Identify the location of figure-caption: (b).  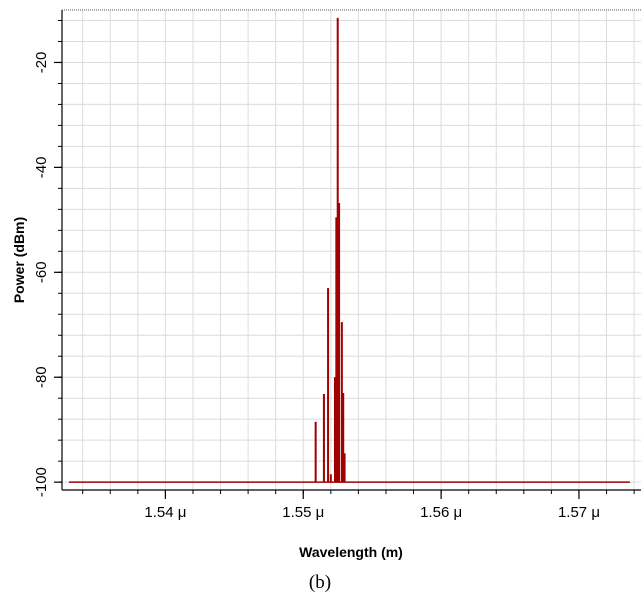
(320, 582).